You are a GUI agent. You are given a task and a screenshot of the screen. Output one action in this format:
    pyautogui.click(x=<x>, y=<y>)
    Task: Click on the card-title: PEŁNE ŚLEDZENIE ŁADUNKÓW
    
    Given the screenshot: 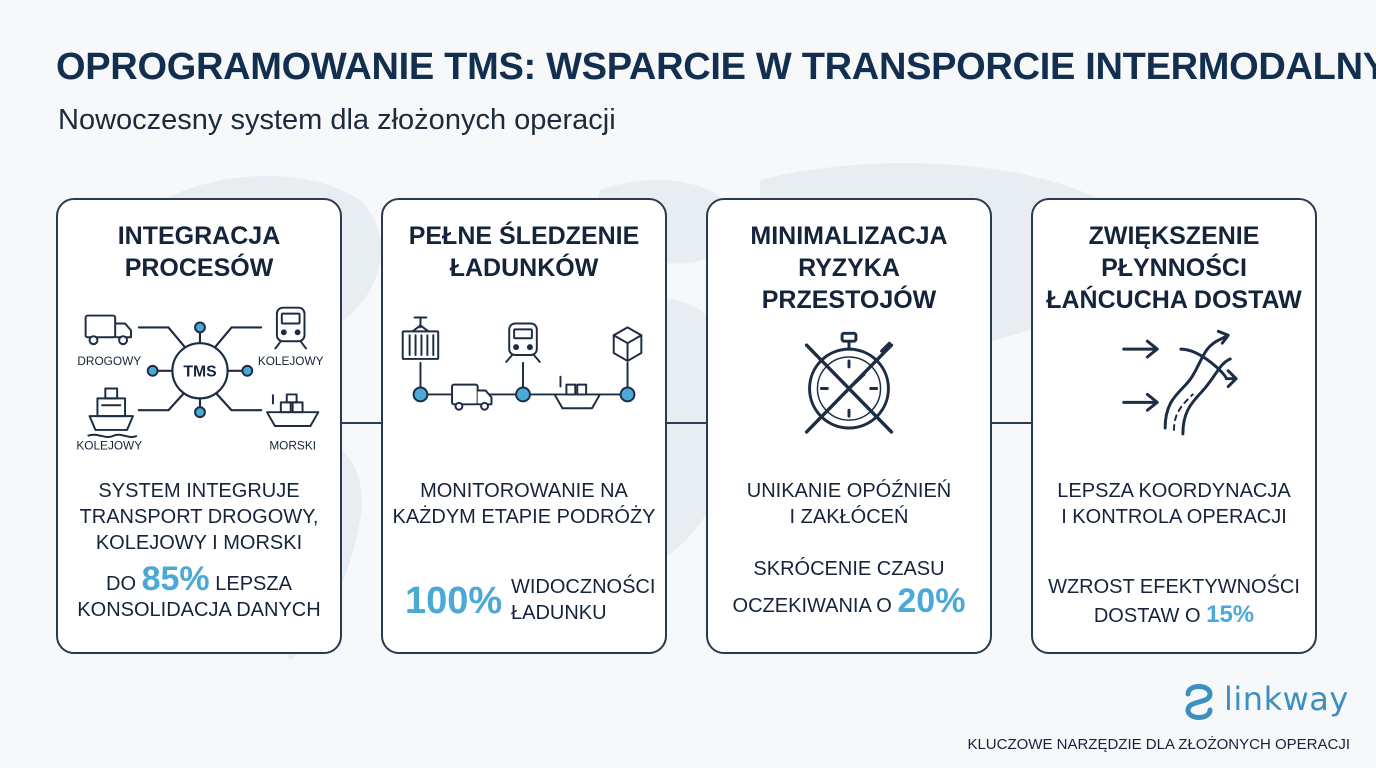 What is the action you would take?
    pyautogui.click(x=524, y=252)
    